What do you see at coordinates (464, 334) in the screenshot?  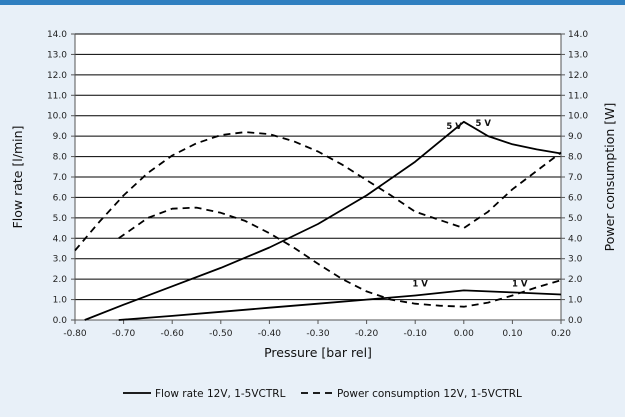 I see `x-tick-label: 0.00` at bounding box center [464, 334].